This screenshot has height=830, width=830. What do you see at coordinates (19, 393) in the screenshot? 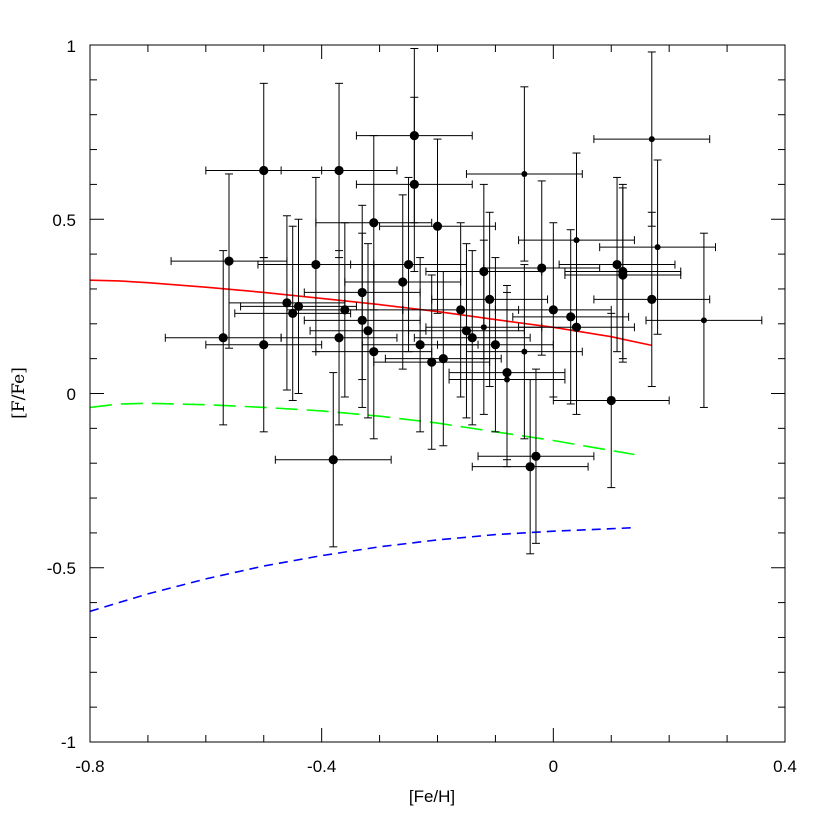
I see `y-axis-label: [F/Fe]` at bounding box center [19, 393].